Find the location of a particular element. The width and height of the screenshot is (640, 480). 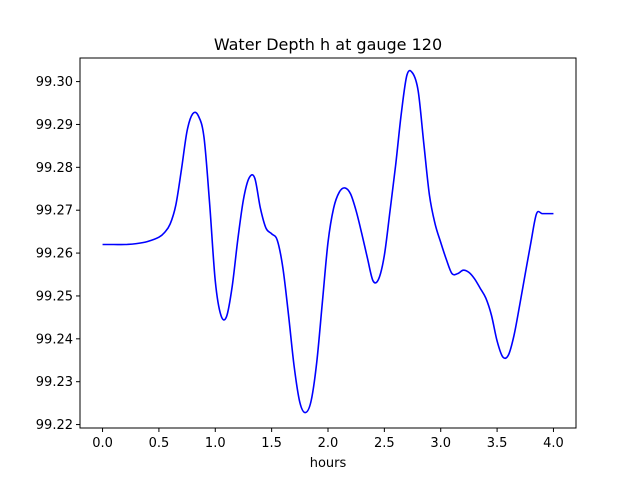

x-tick-label: 3.5 is located at coordinates (497, 443).